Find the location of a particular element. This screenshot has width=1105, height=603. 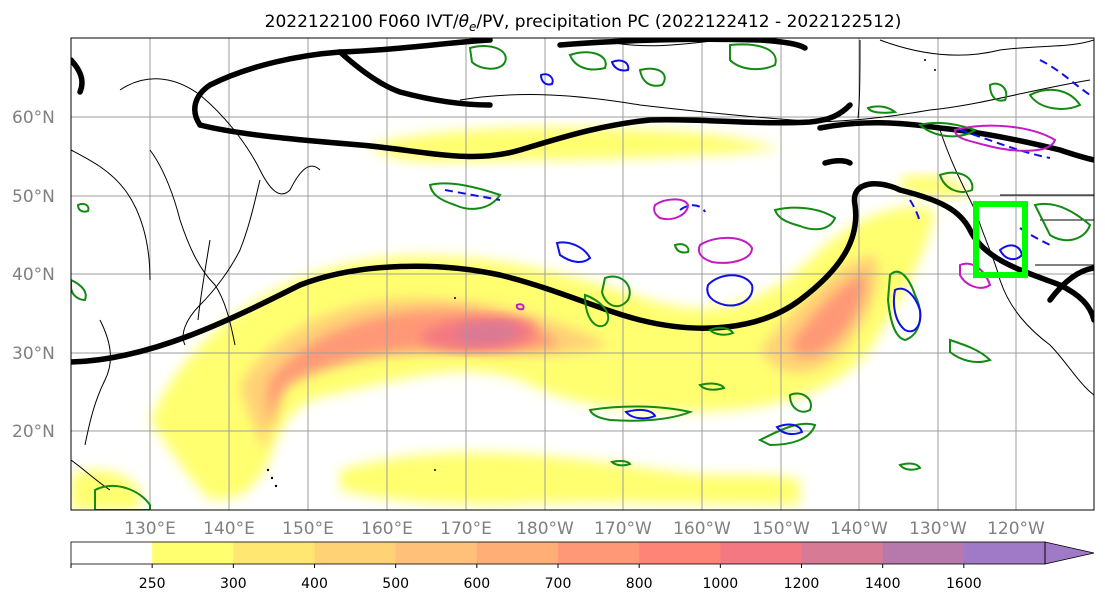

lon-label-130e: 130°E is located at coordinates (150, 529).